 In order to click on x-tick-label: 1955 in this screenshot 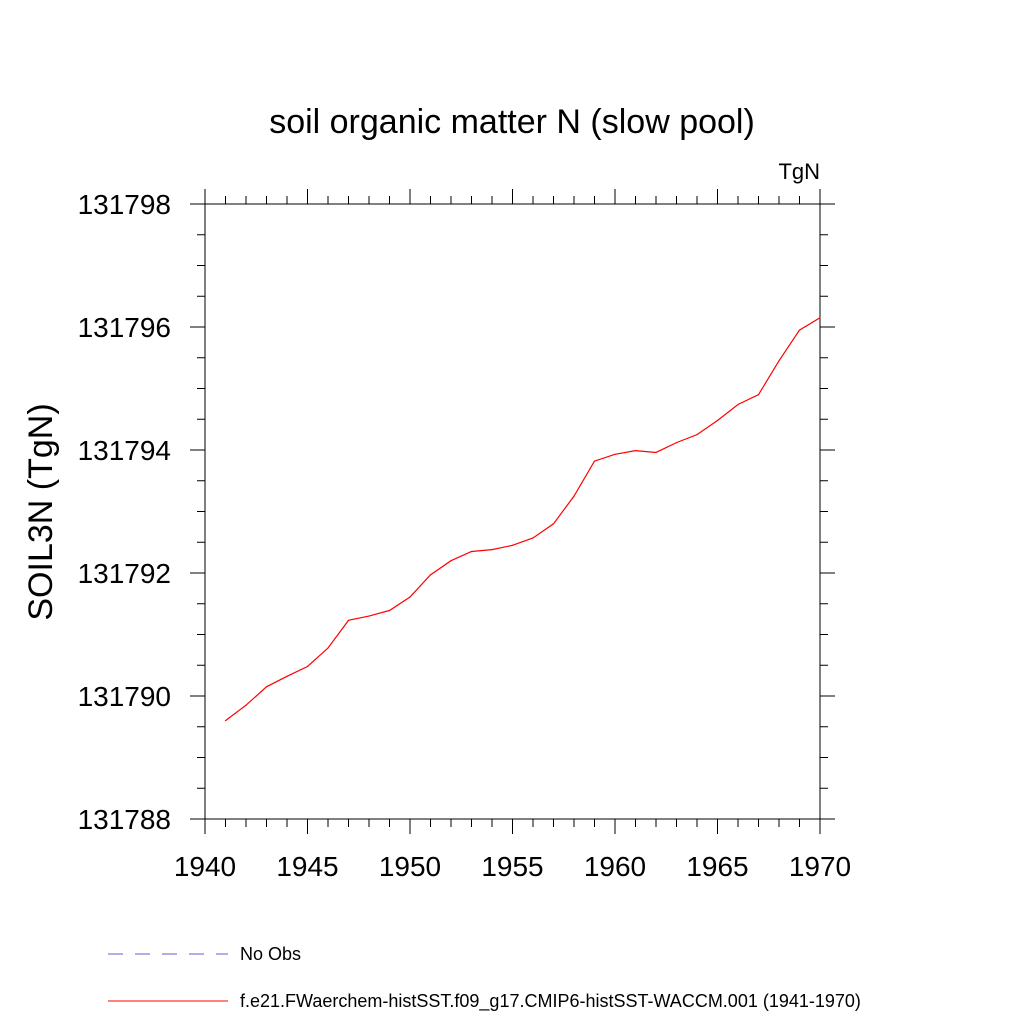, I will do `click(512, 866)`.